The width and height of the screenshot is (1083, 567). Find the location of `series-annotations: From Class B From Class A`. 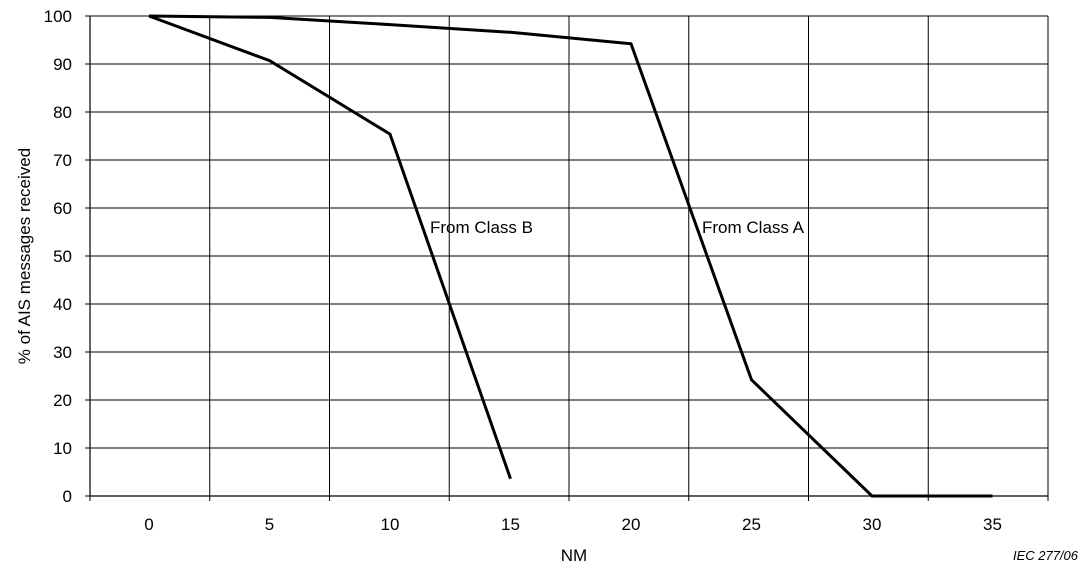

series-annotations: From Class B From Class A is located at coordinates (617, 227).